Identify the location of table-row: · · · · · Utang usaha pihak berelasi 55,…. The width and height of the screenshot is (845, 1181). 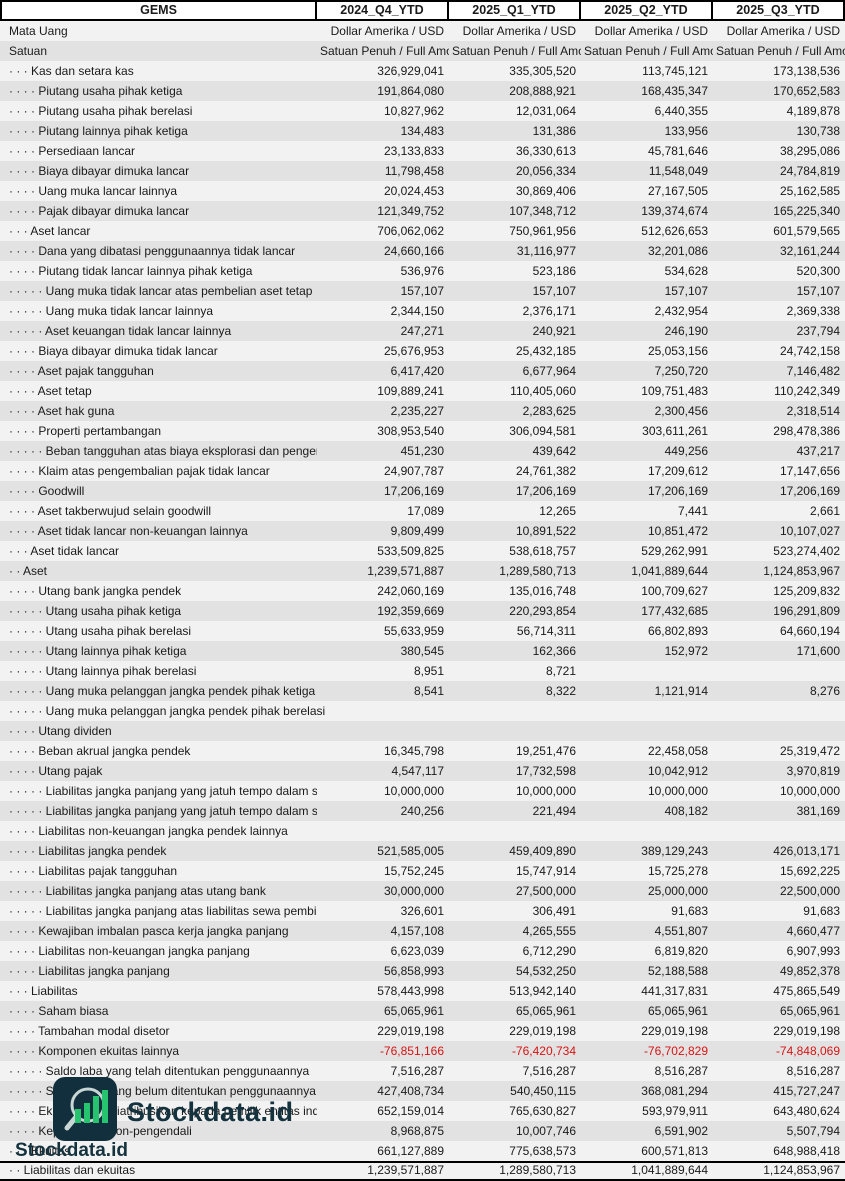
(422, 631).